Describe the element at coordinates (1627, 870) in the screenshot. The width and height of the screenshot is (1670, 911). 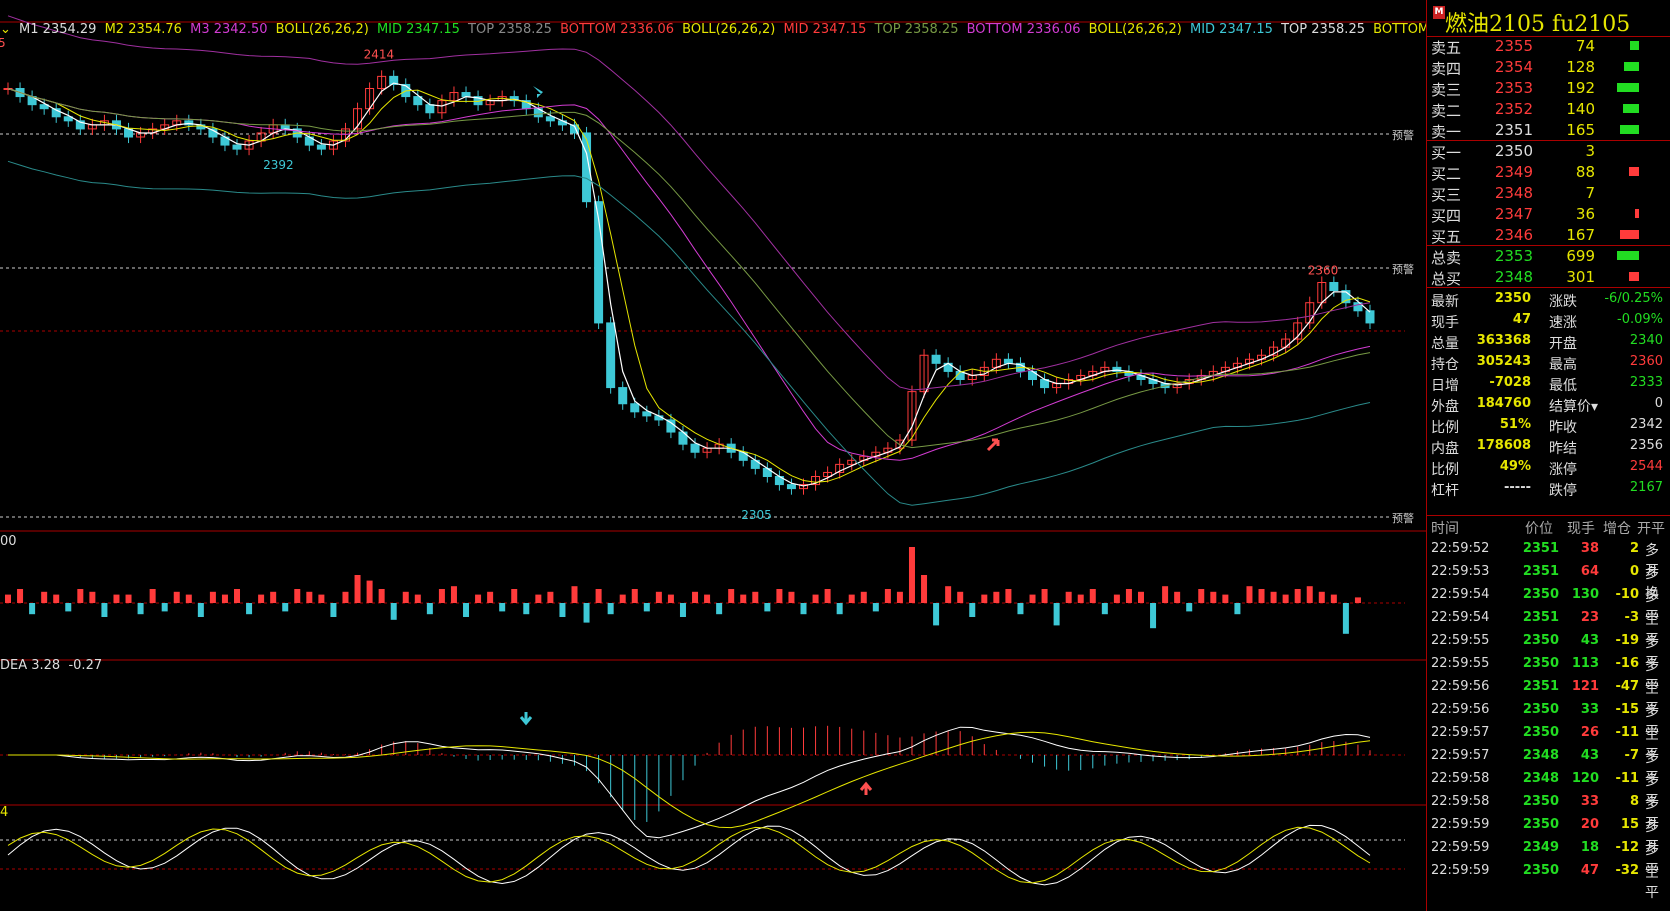
I see `tick-oi-change: -32` at that location.